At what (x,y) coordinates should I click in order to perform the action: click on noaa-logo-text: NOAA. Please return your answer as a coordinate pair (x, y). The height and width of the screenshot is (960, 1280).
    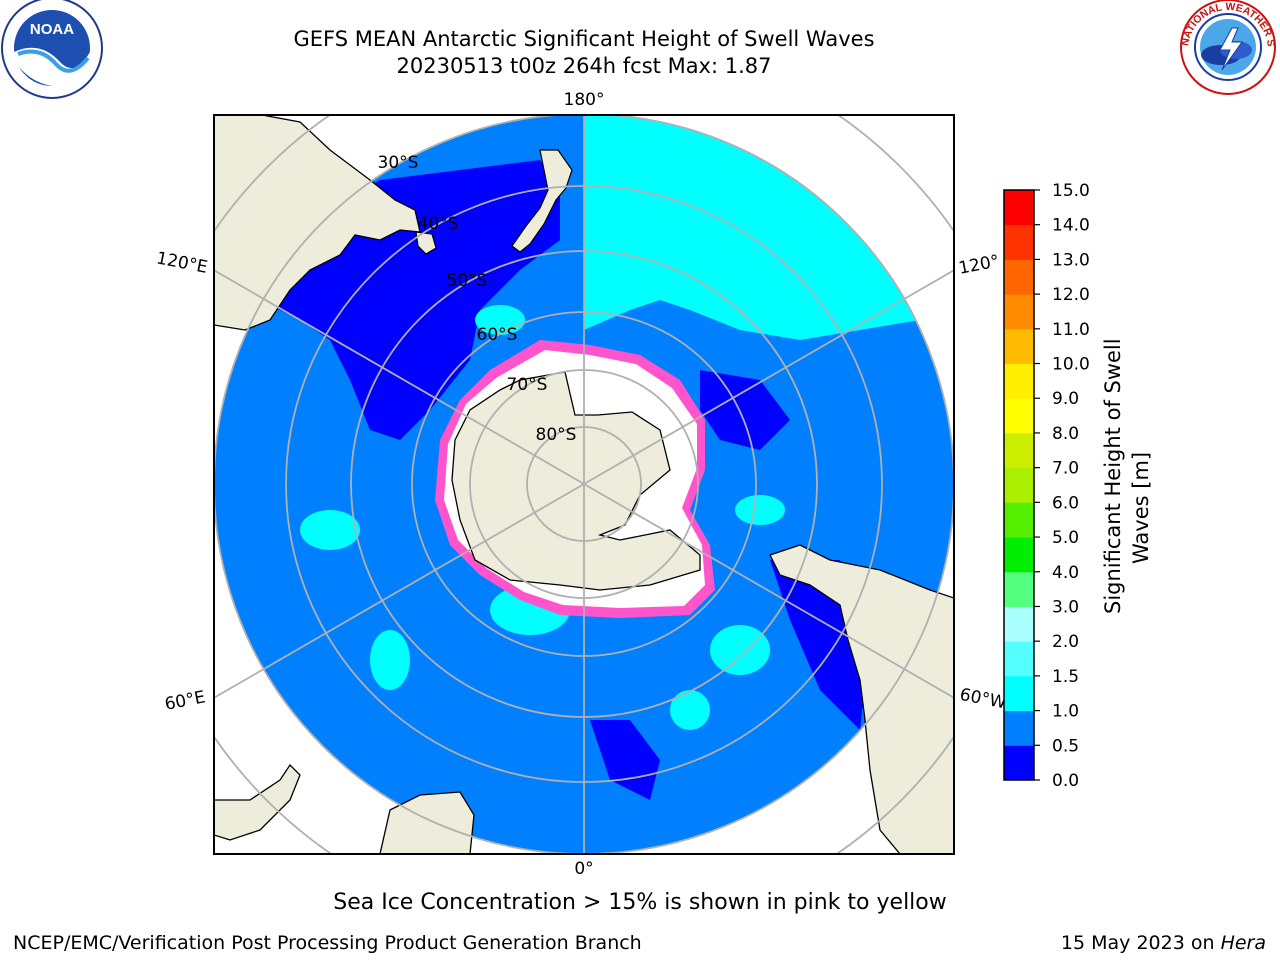
    Looking at the image, I should click on (52, 29).